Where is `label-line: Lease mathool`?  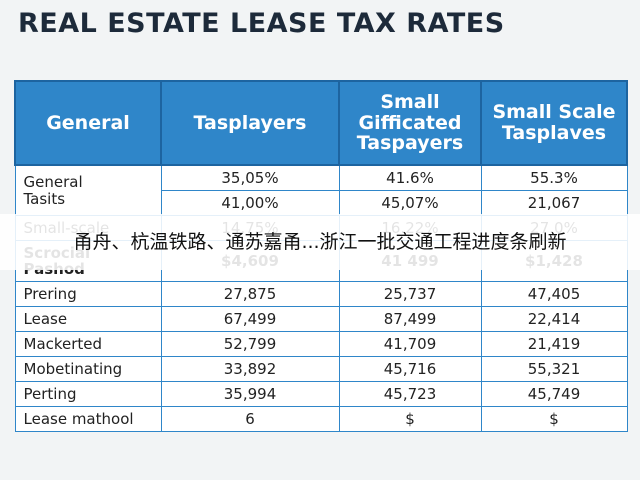
label-line: Lease mathool is located at coordinates (78, 418).